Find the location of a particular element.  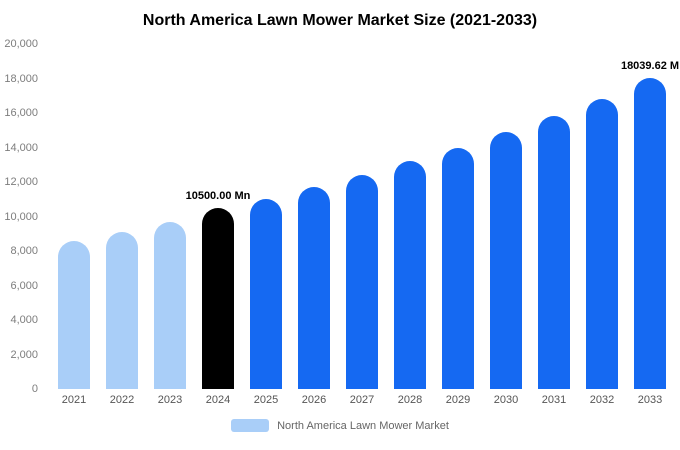

x-tick-label: 2023 is located at coordinates (170, 400).